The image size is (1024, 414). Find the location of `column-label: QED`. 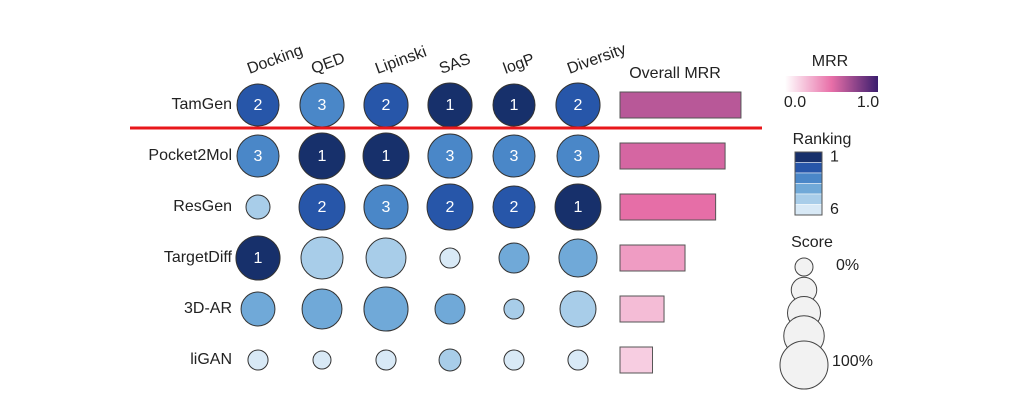

column-label: QED is located at coordinates (328, 64).